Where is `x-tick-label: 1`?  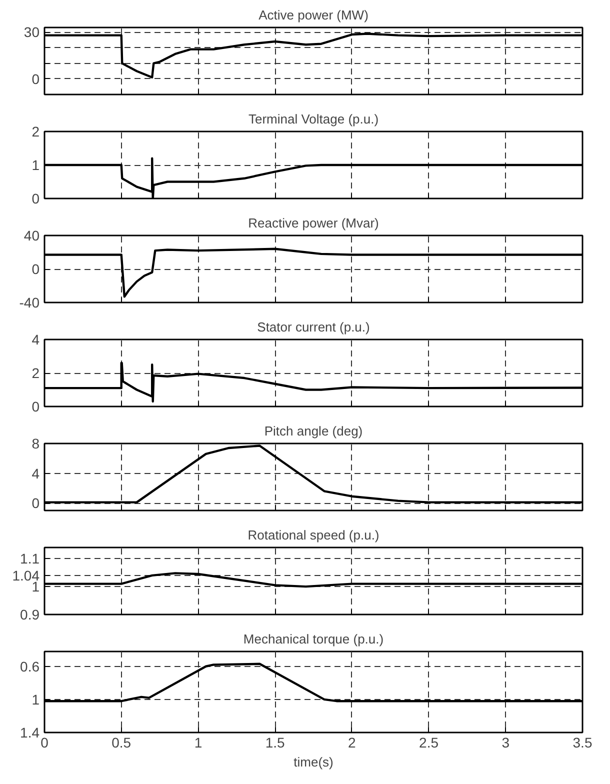 x-tick-label: 1 is located at coordinates (198, 742).